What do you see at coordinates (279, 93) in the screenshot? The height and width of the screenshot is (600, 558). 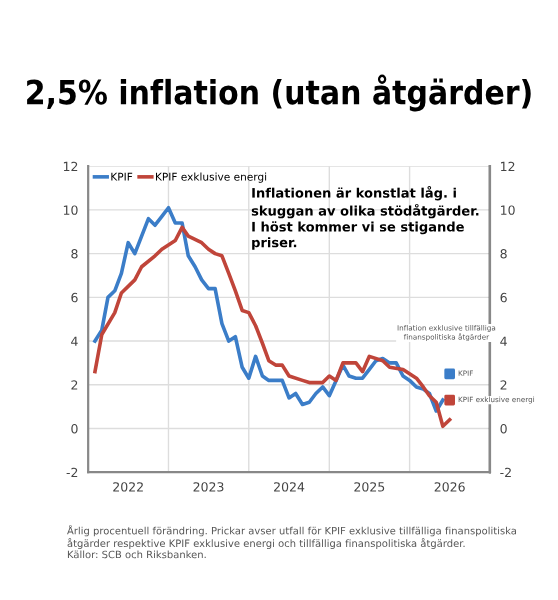 I see `chart-title: 2,5% inflation (utan åtgärder)` at bounding box center [279, 93].